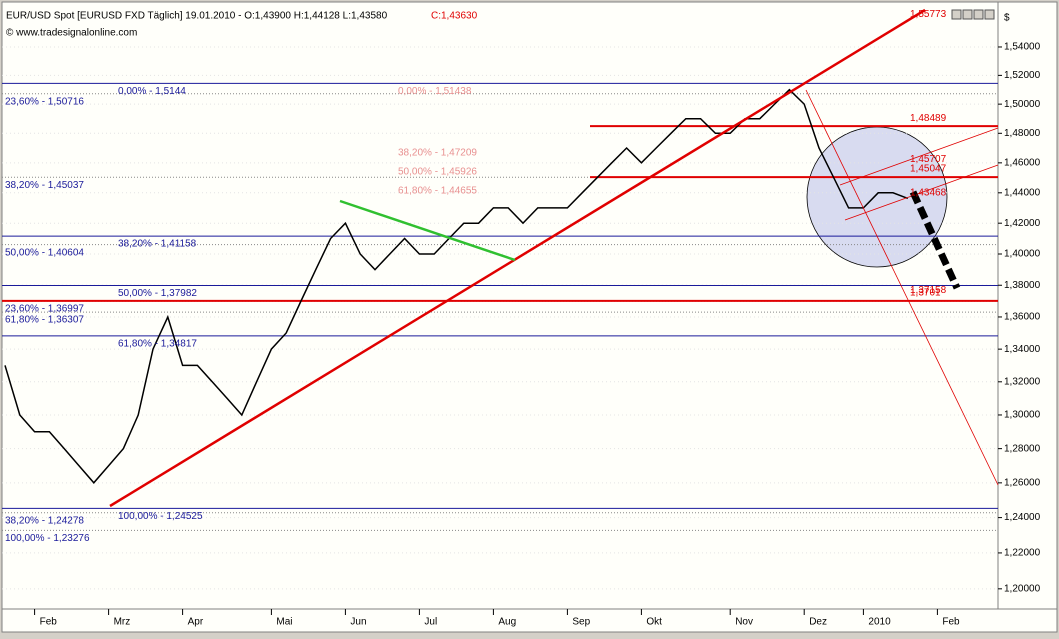 This screenshot has width=1059, height=639. I want to click on x-tick-label: Okt, so click(654, 622).